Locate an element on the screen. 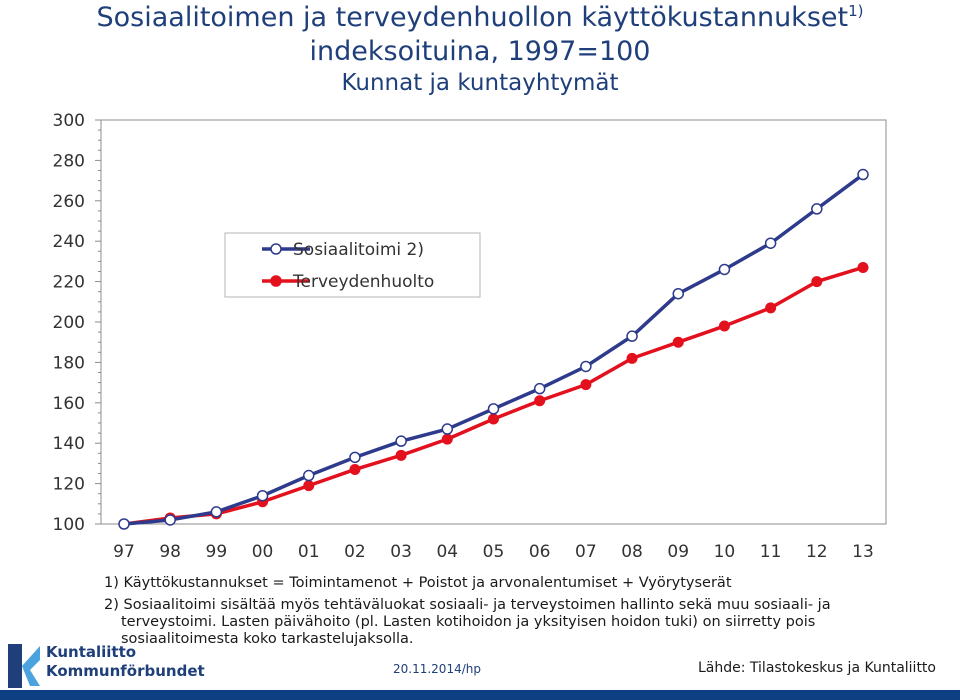 The width and height of the screenshot is (960, 700). x-tick-label: 10 is located at coordinates (725, 552).